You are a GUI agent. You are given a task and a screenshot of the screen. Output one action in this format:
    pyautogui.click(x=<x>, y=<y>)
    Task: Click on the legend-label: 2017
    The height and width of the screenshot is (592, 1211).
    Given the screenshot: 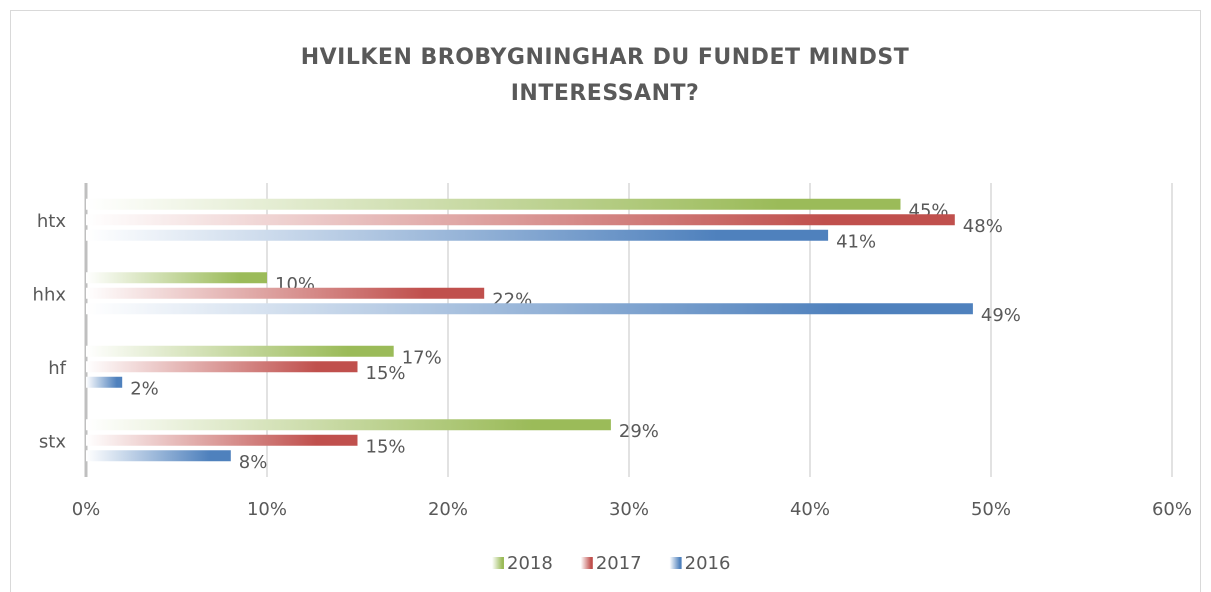 What is the action you would take?
    pyautogui.click(x=619, y=563)
    